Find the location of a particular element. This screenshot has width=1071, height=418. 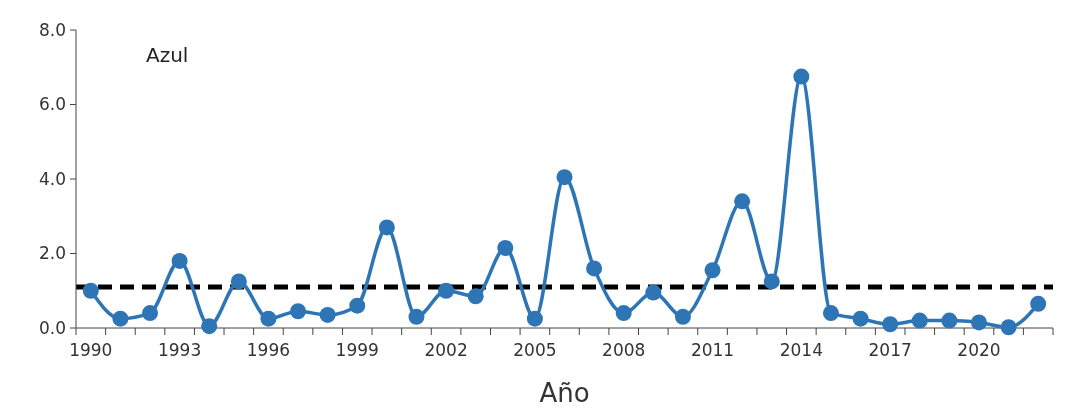

x-tick-label: 1990 is located at coordinates (91, 350).